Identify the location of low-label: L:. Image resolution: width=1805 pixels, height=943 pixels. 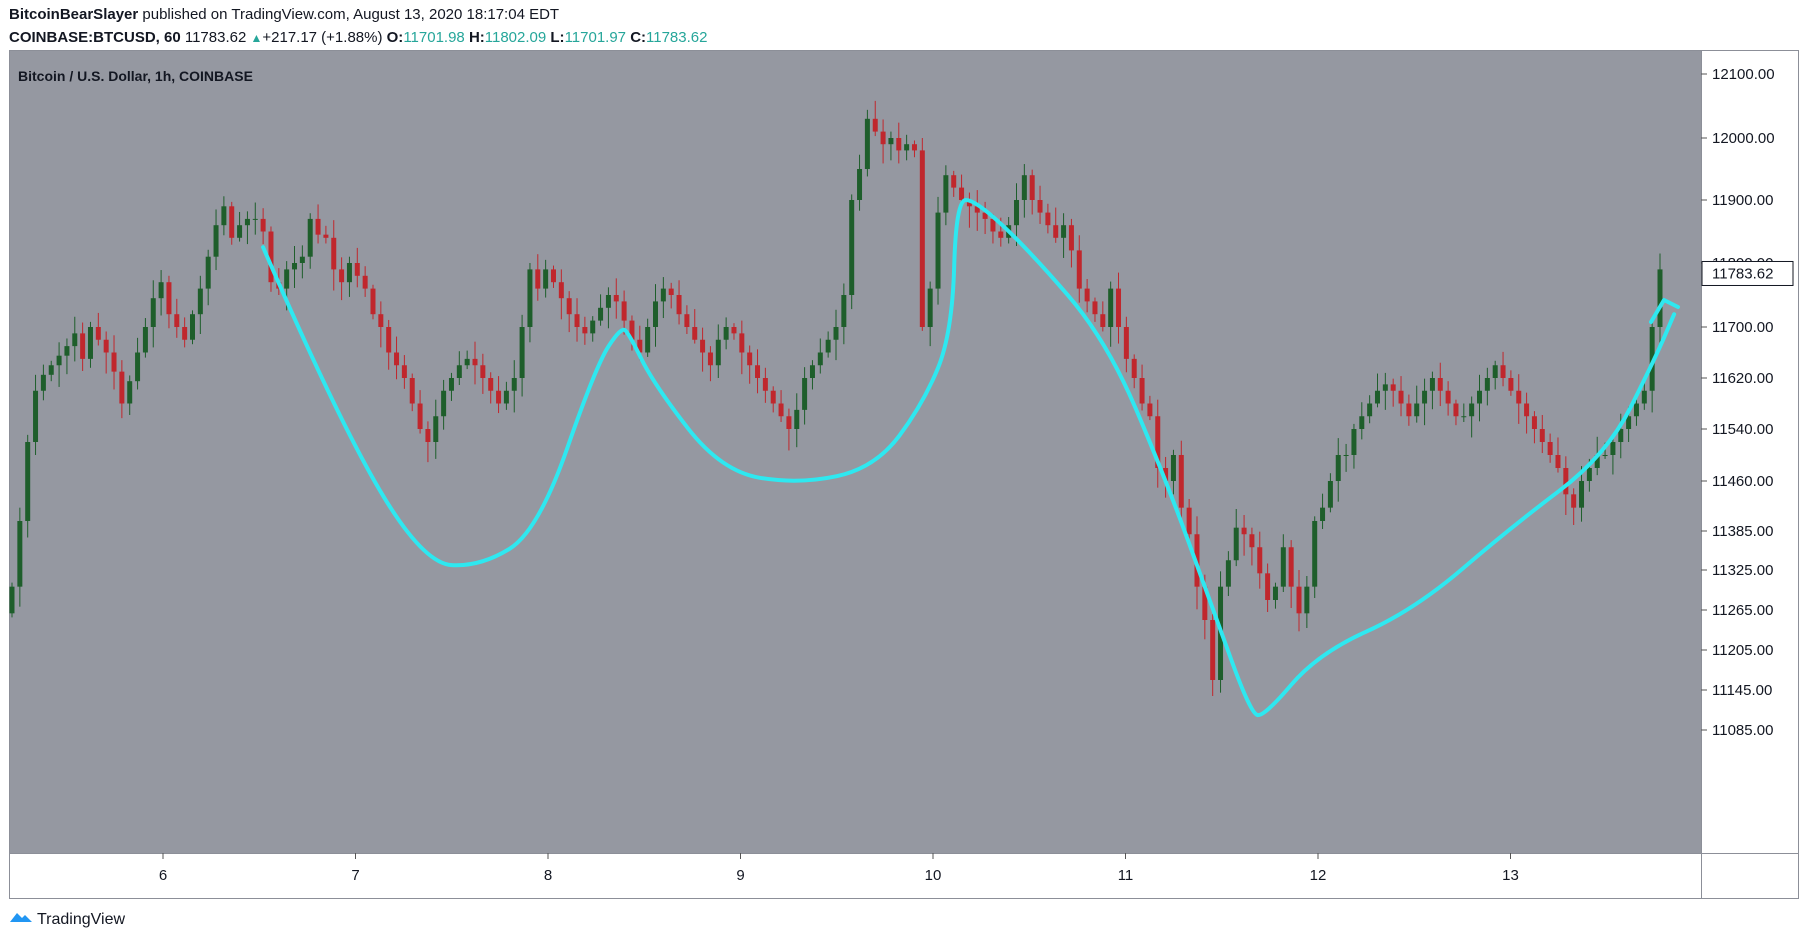
(557, 37).